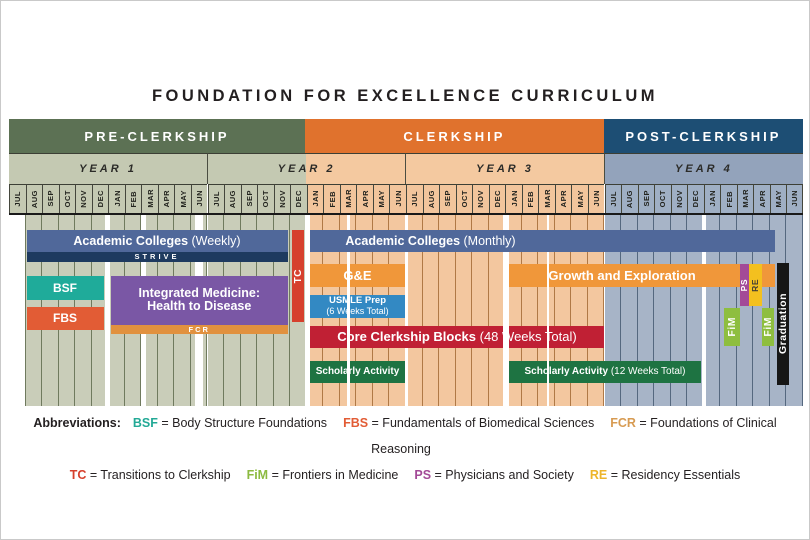 Image resolution: width=810 pixels, height=540 pixels. What do you see at coordinates (732, 327) in the screenshot?
I see `bar-label: FiM` at bounding box center [732, 327].